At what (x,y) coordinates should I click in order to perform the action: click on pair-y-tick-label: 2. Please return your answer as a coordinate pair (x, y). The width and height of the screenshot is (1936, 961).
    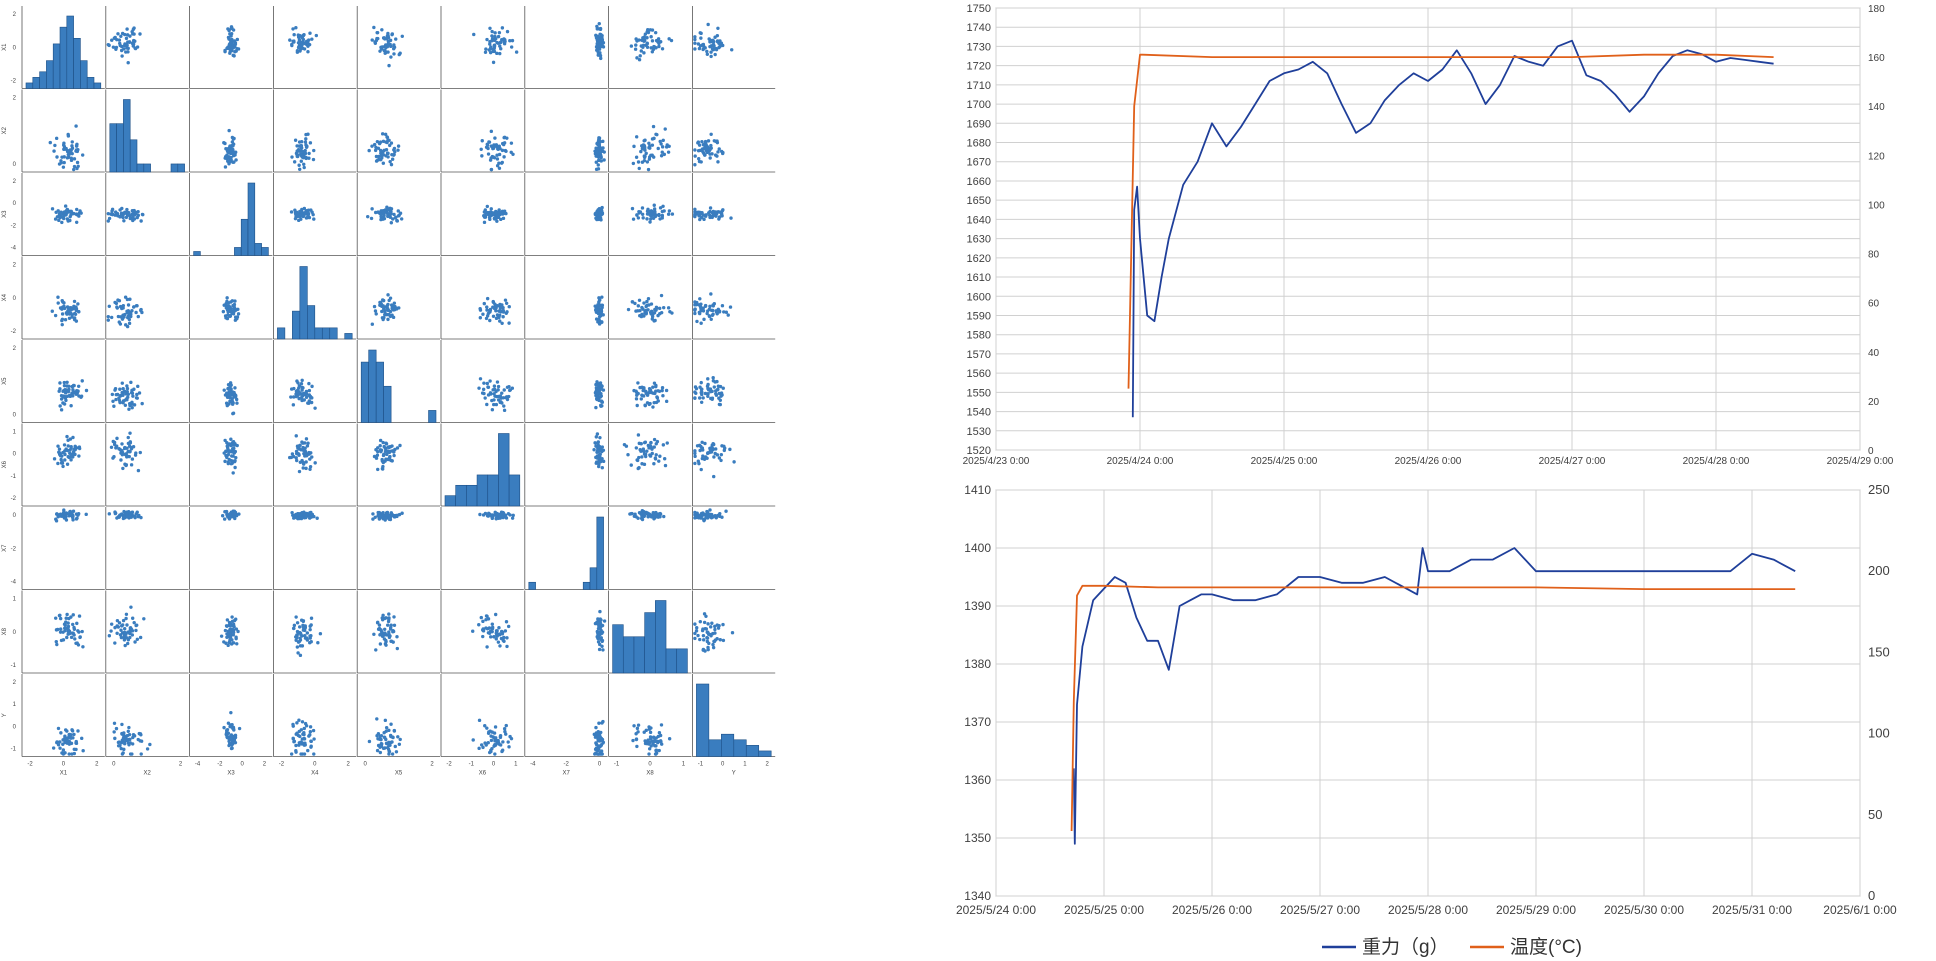
    Looking at the image, I should click on (15, 349).